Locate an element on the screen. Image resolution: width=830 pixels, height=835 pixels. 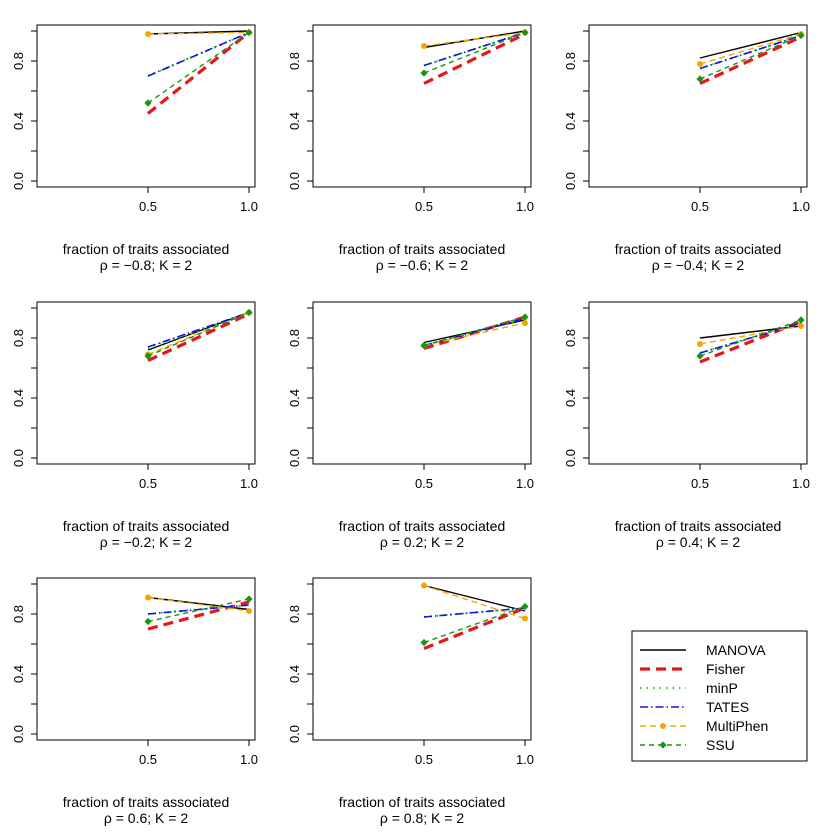
panel-subtitle: ρ = 0.2; K = 2 is located at coordinates (422, 542).